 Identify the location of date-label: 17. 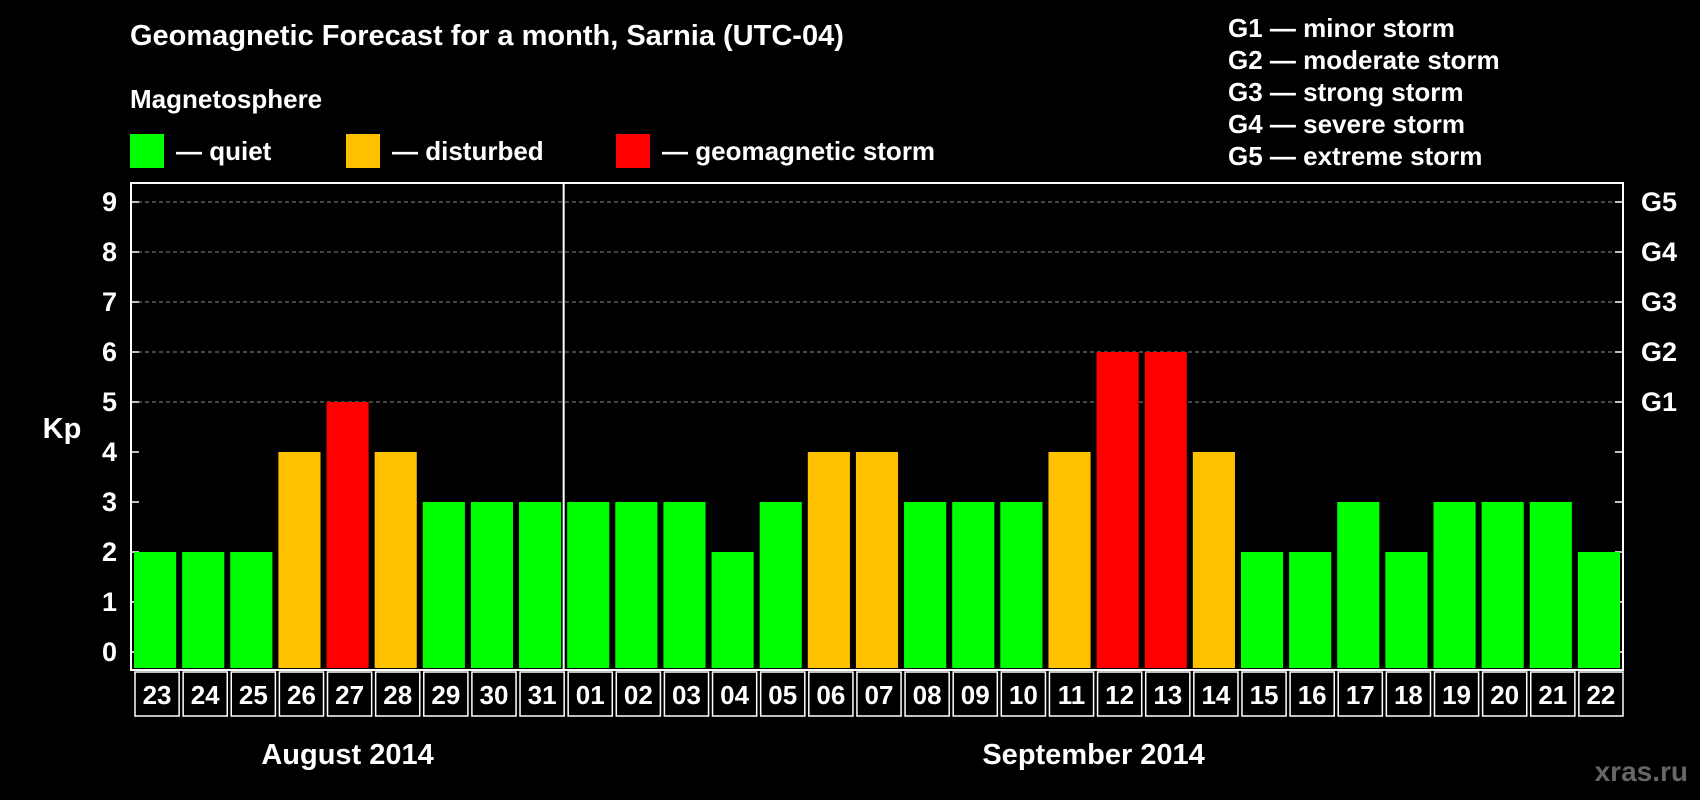
(1360, 695).